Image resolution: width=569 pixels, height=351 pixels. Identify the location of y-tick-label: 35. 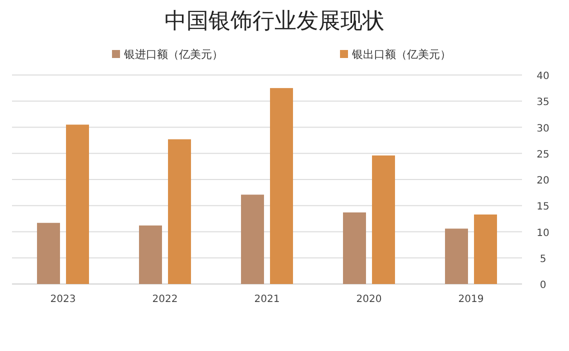
(543, 102).